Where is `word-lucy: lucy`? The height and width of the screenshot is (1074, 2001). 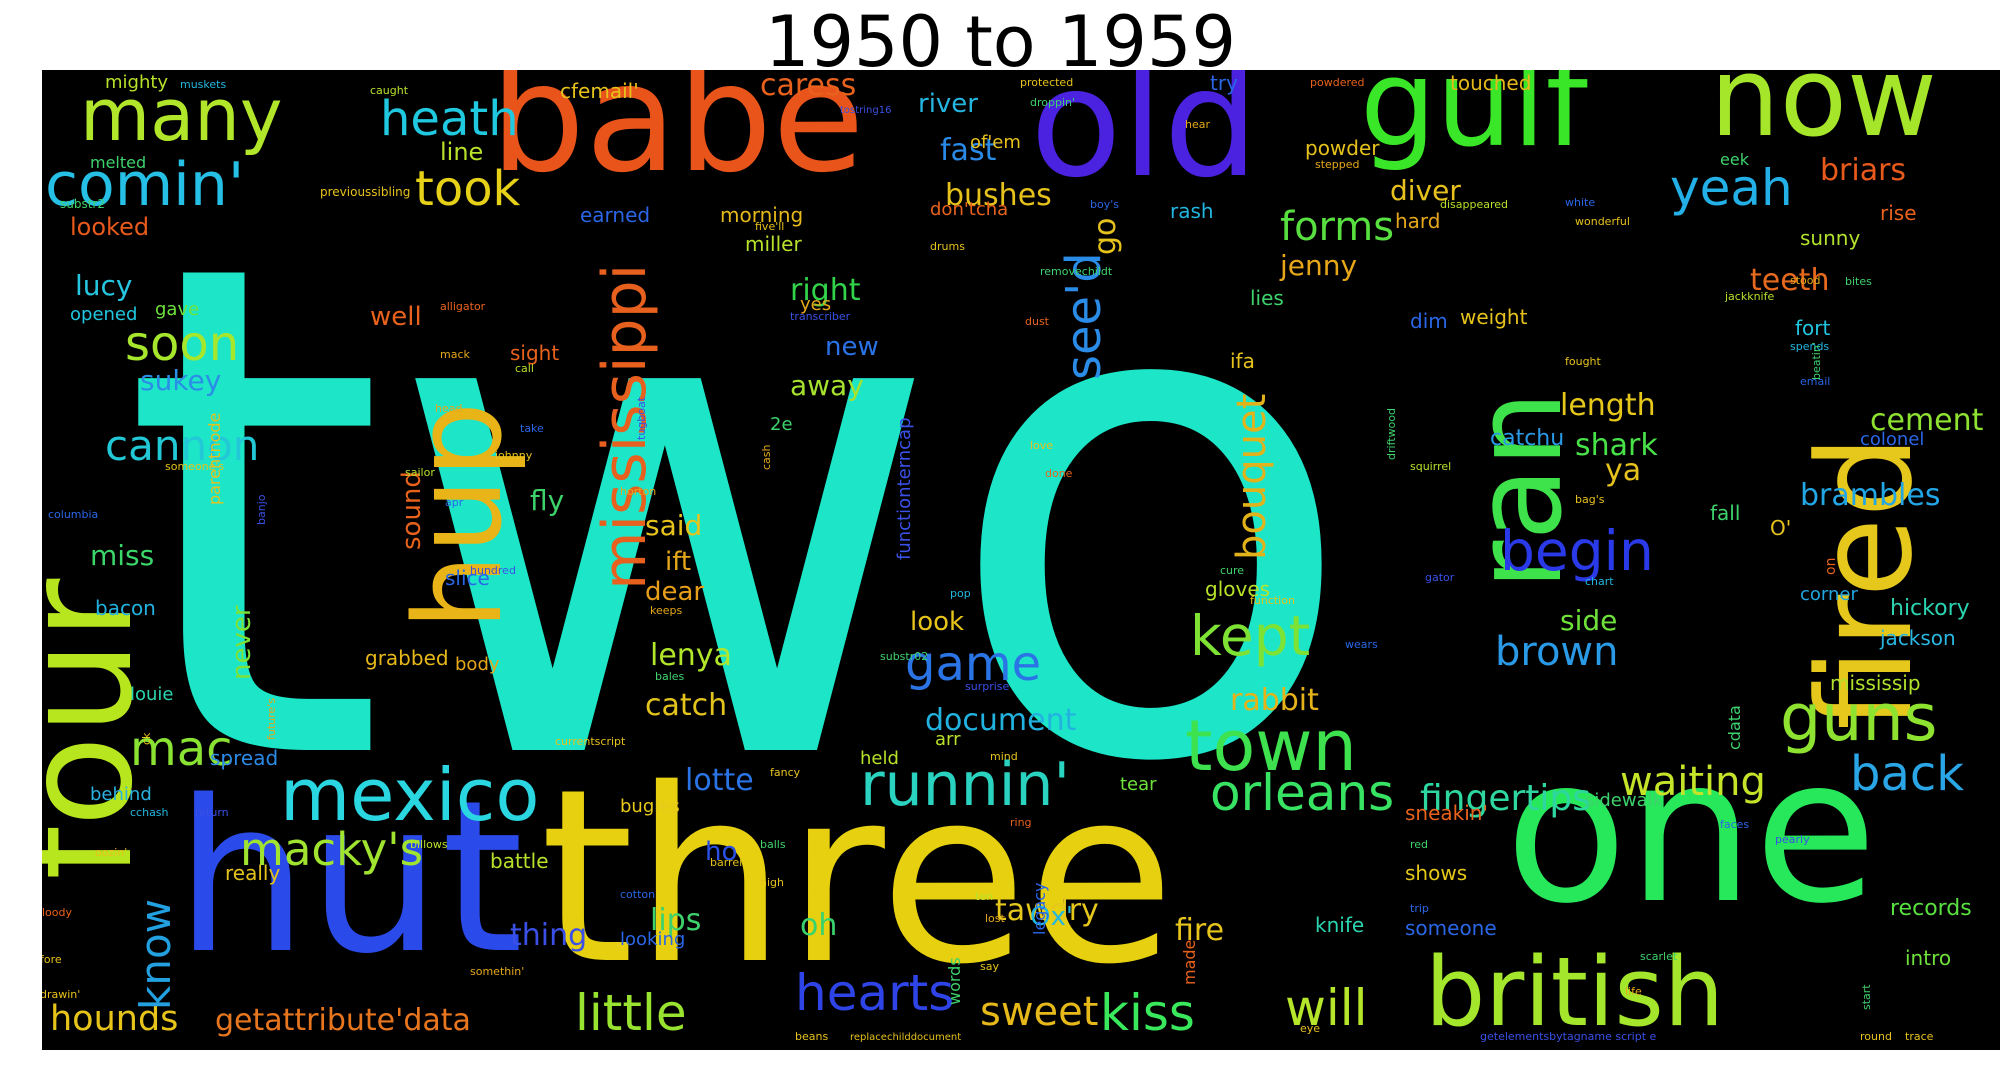 word-lucy: lucy is located at coordinates (104, 285).